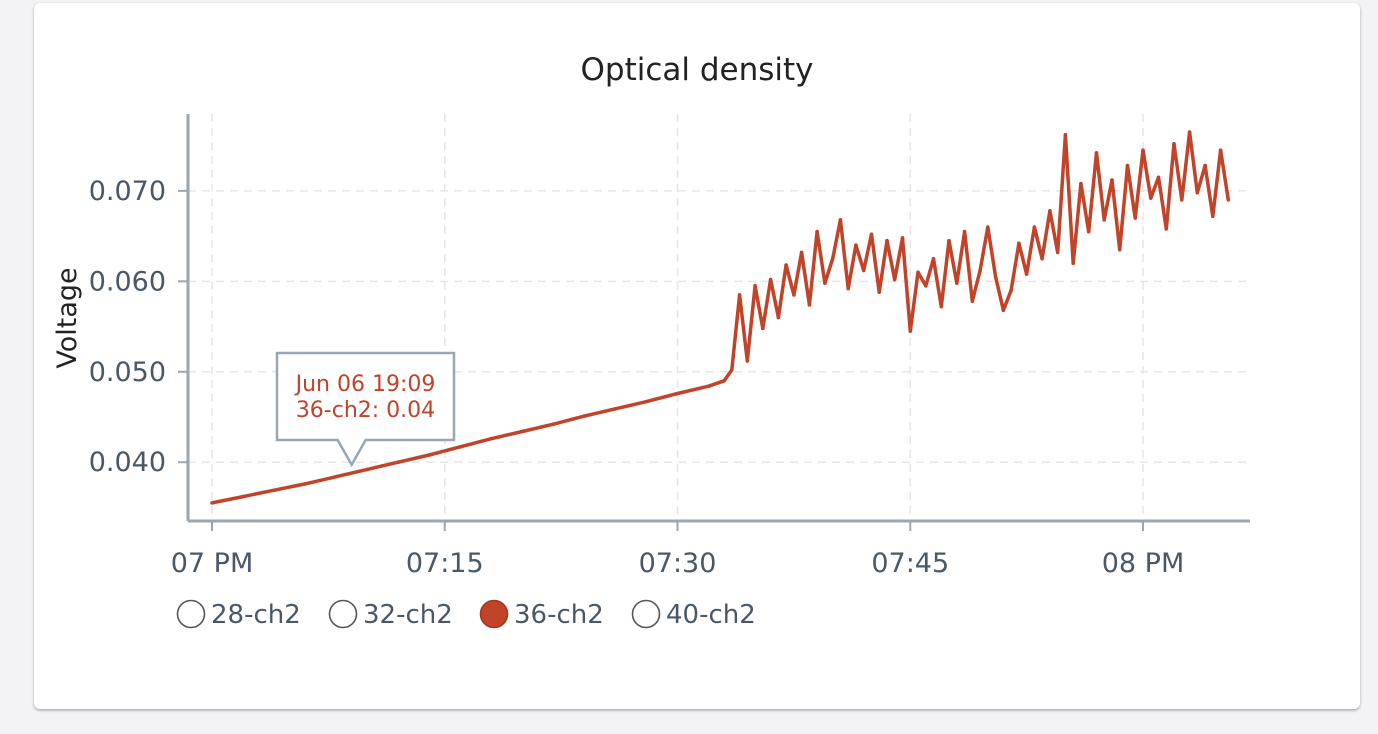 Image resolution: width=1378 pixels, height=734 pixels. What do you see at coordinates (67, 317) in the screenshot?
I see `y-axis-label: Voltage` at bounding box center [67, 317].